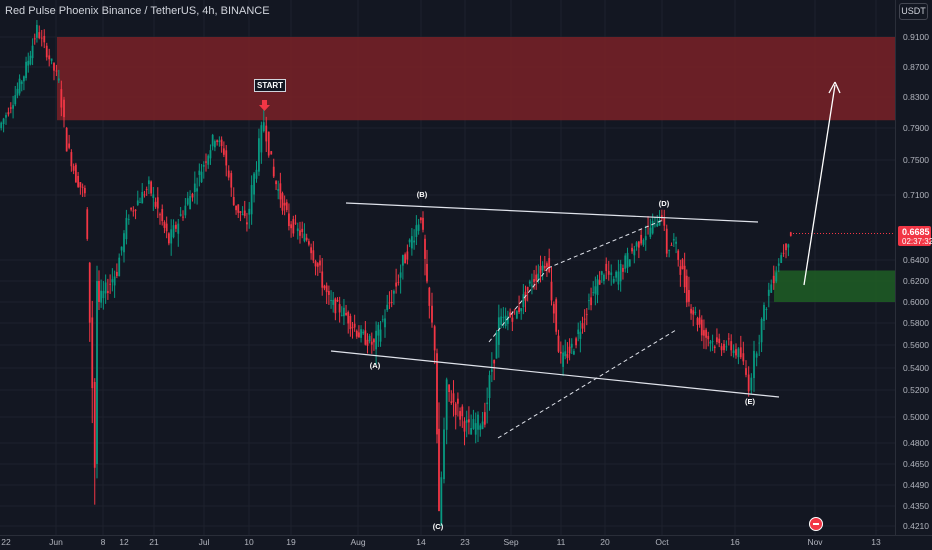 The height and width of the screenshot is (550, 932). Describe the element at coordinates (916, 485) in the screenshot. I see `price-tick: 0.4490` at that location.